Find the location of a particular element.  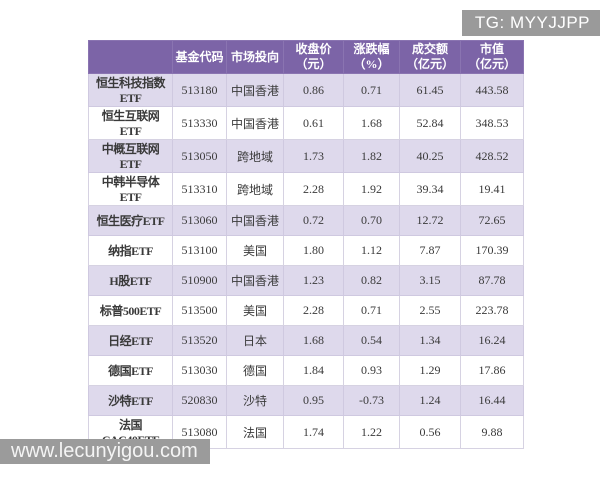

cell-market-cap: 223.78 is located at coordinates (492, 310).